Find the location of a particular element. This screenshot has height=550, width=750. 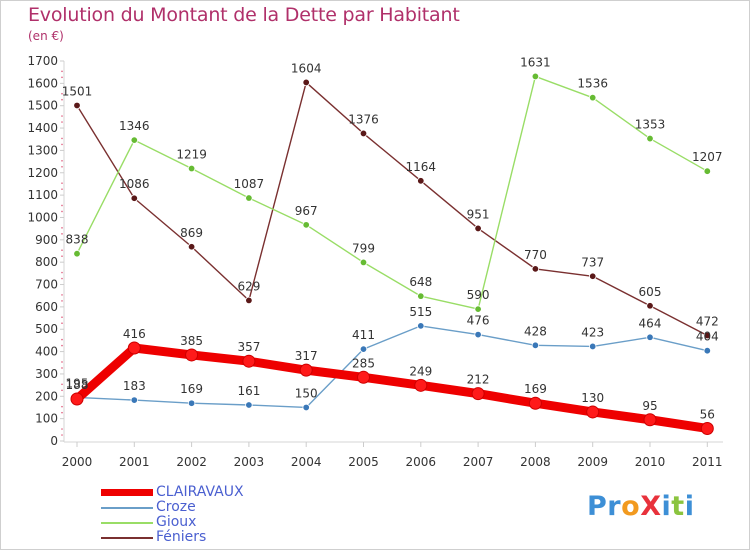

data-label: 317 is located at coordinates (306, 356).